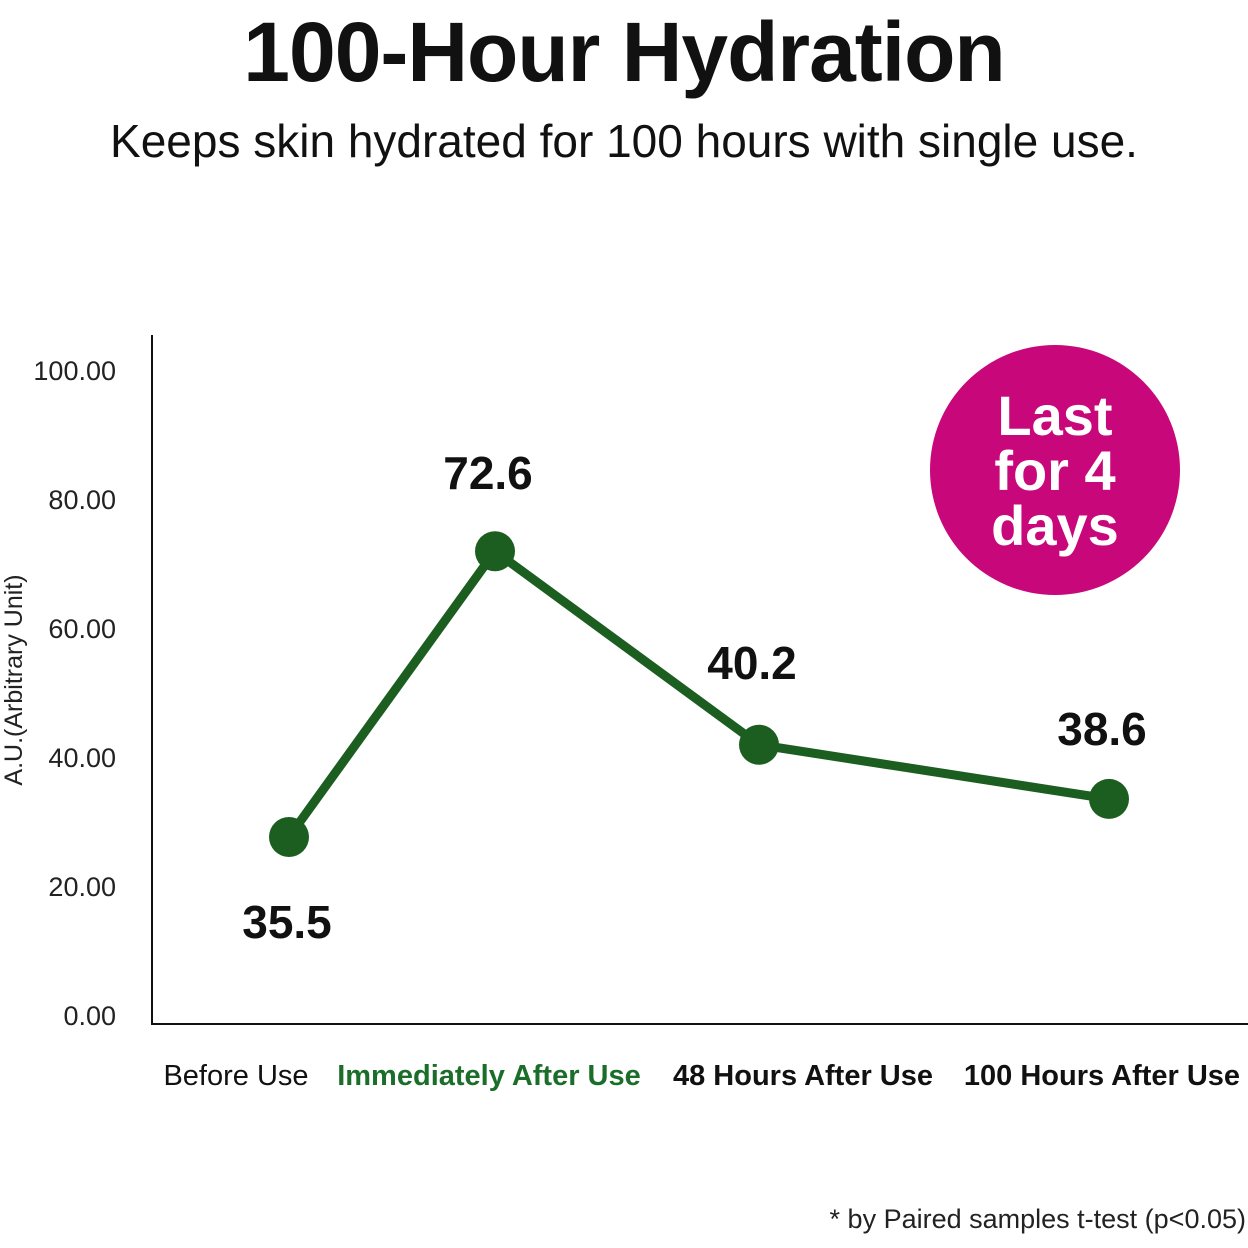 This screenshot has height=1248, width=1248. I want to click on badge-circle, so click(1055, 470).